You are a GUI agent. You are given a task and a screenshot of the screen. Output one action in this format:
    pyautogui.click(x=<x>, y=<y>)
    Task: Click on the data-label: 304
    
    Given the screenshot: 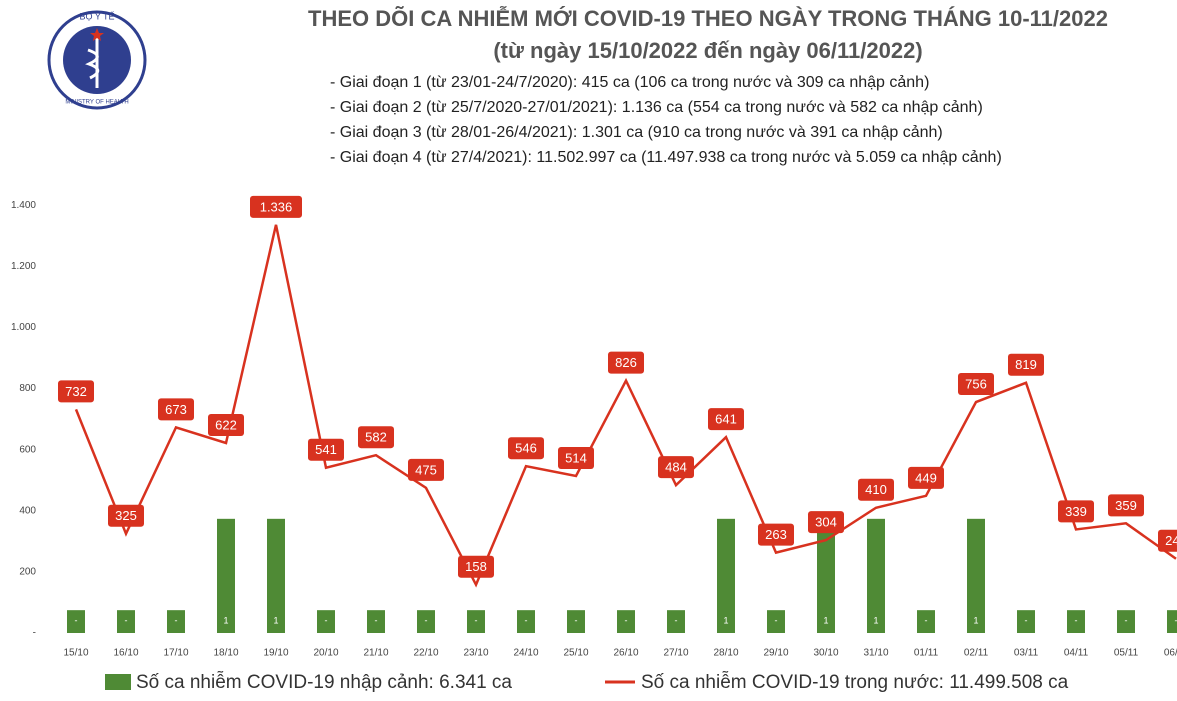 What is the action you would take?
    pyautogui.click(x=826, y=522)
    